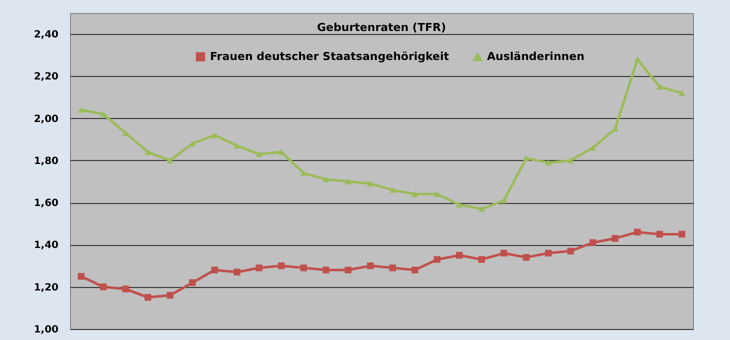 This screenshot has width=730, height=340. Describe the element at coordinates (46, 246) in the screenshot. I see `y-tick-label: 1,40` at that location.